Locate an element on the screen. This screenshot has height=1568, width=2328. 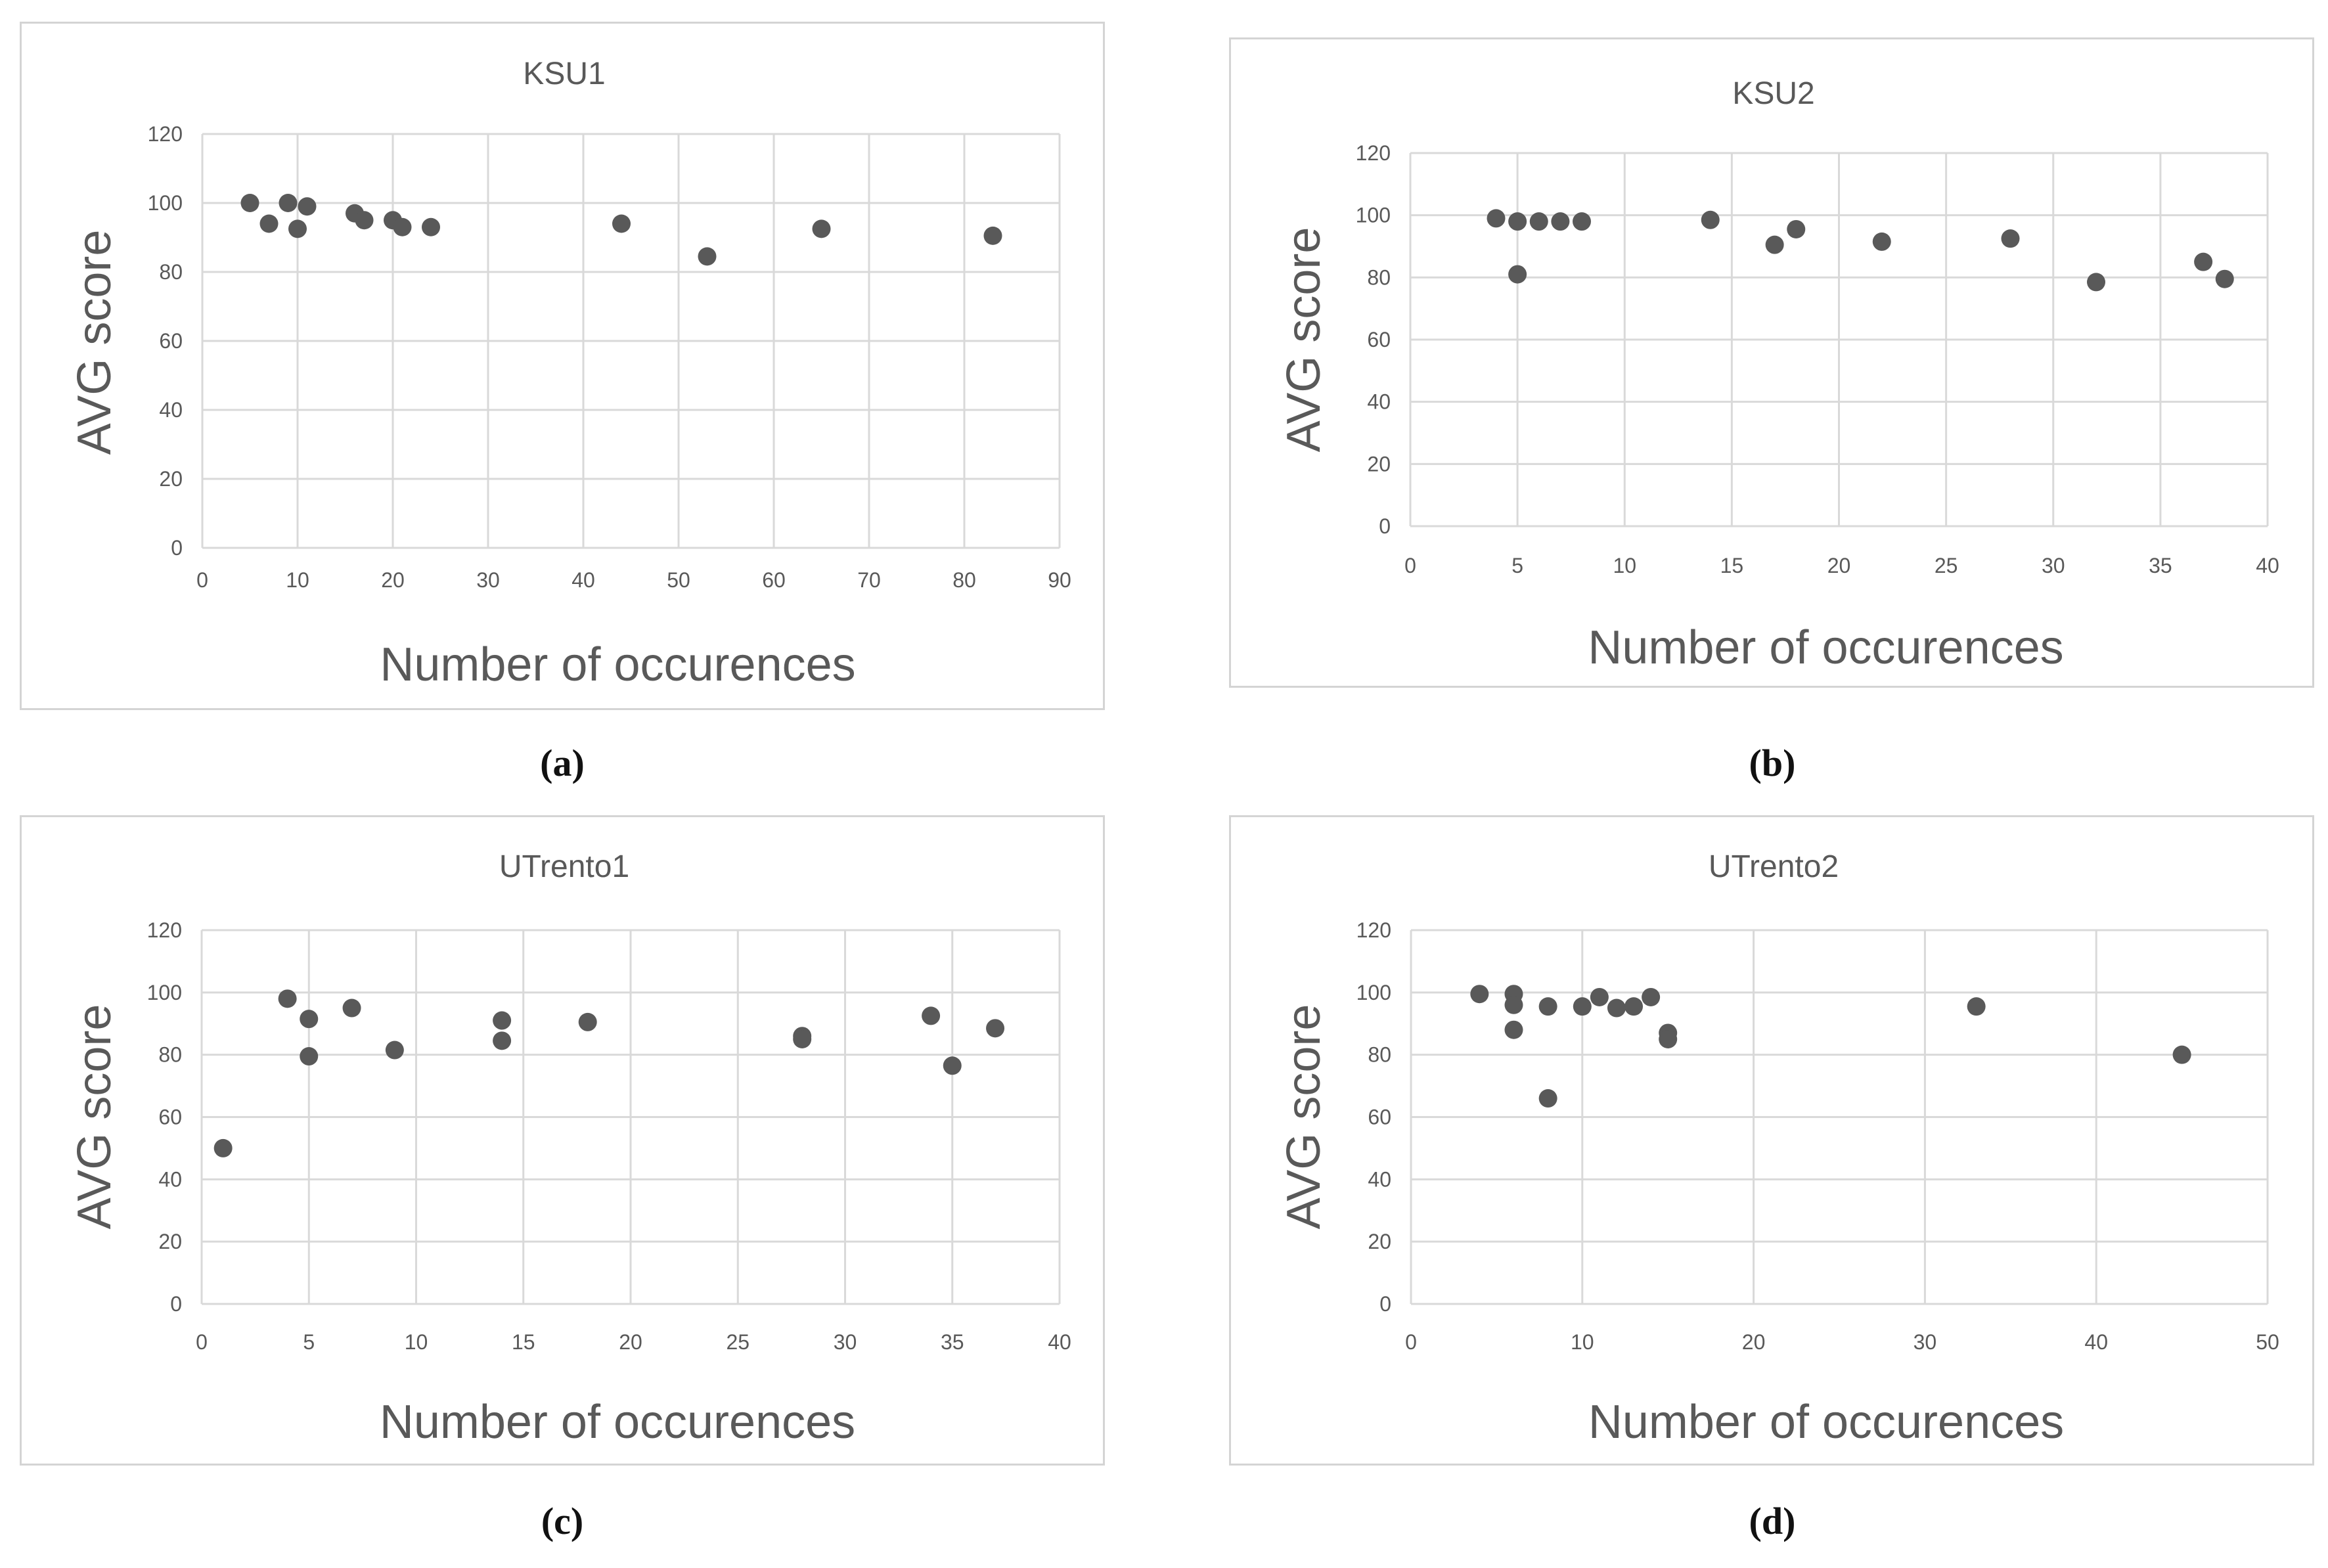
caption-b: (b) is located at coordinates (1772, 763).